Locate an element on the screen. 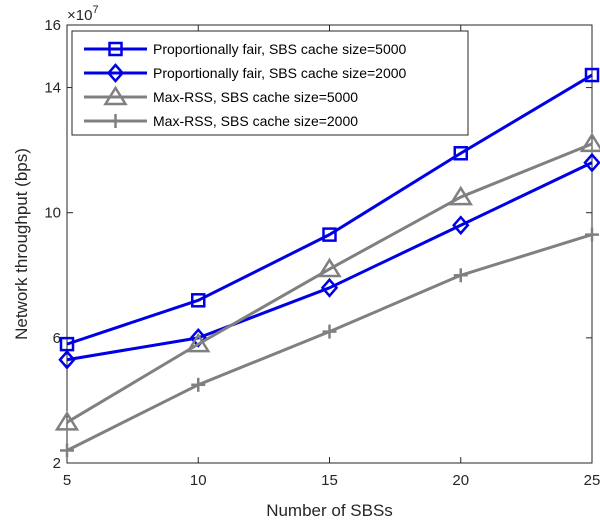 The height and width of the screenshot is (524, 600). y-tick-label: 6 is located at coordinates (57, 338).